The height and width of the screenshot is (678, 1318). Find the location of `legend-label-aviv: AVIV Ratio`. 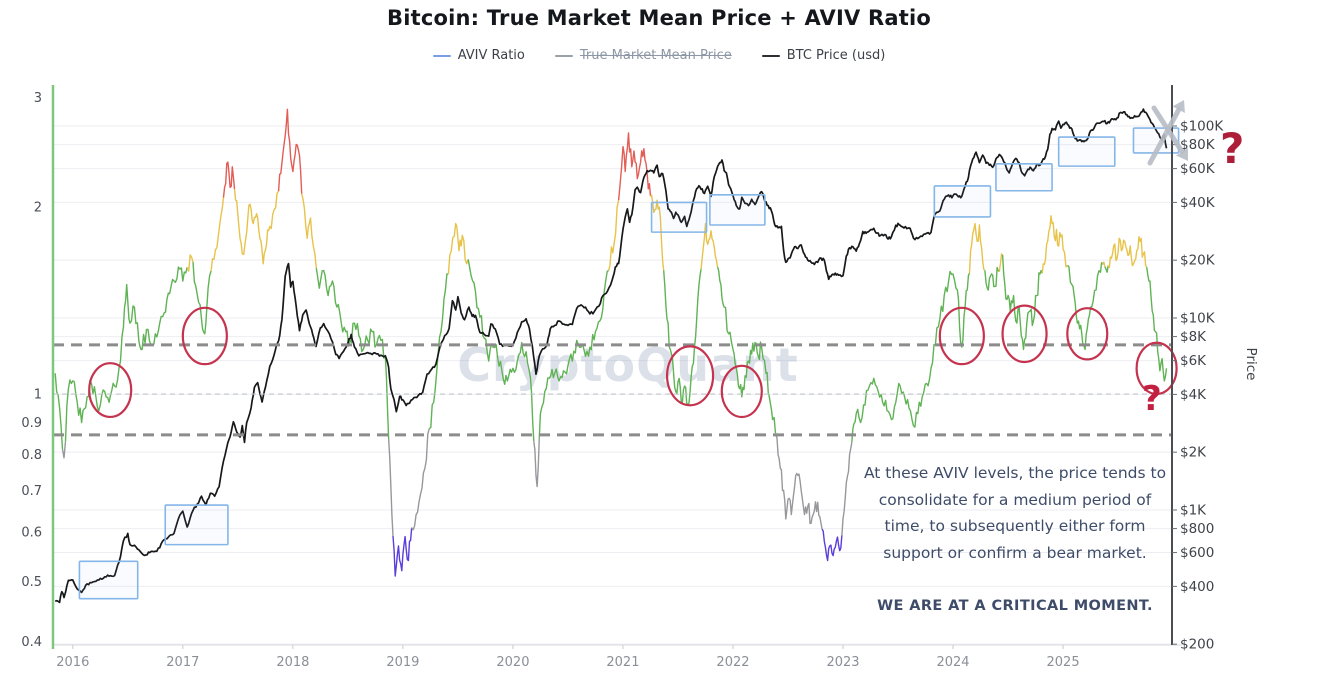

legend-label-aviv: AVIV Ratio is located at coordinates (491, 55).